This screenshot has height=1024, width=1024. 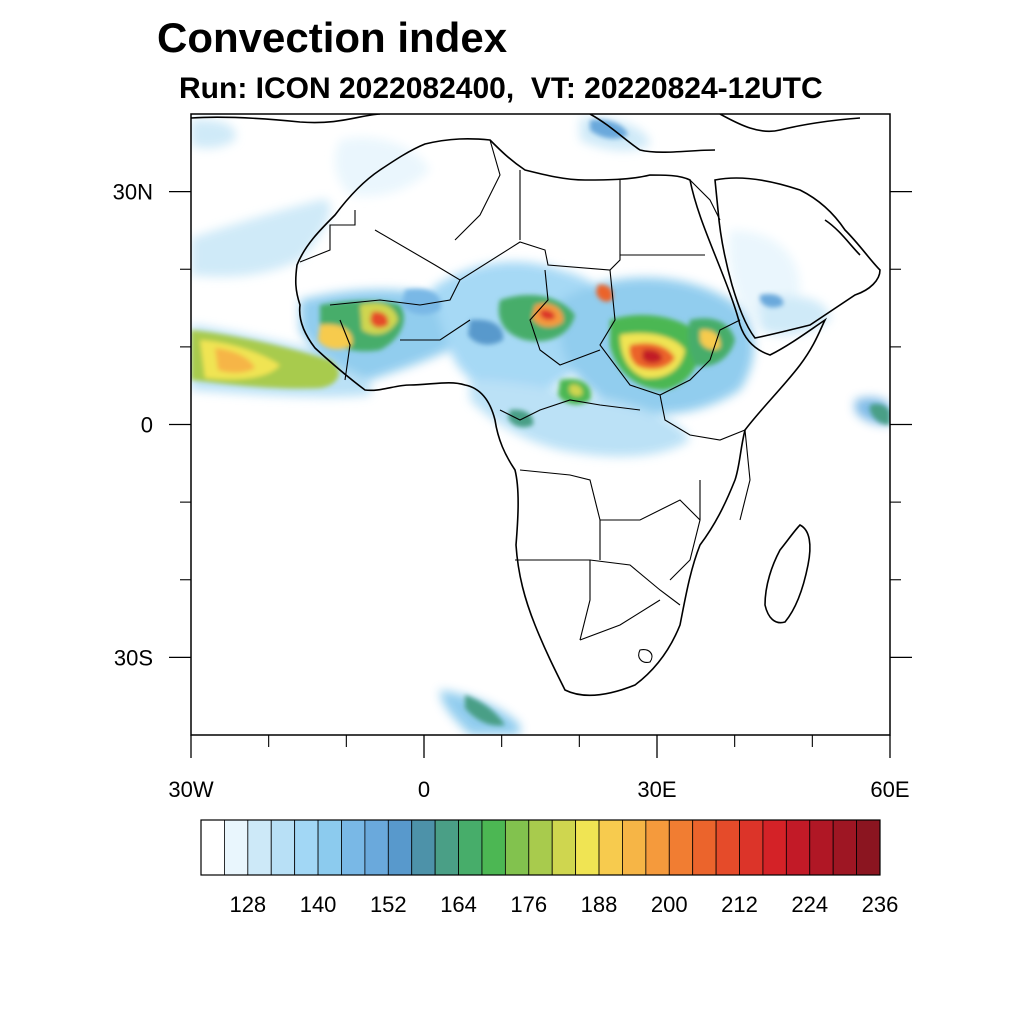 What do you see at coordinates (332, 37) in the screenshot?
I see `map-title: Convection index` at bounding box center [332, 37].